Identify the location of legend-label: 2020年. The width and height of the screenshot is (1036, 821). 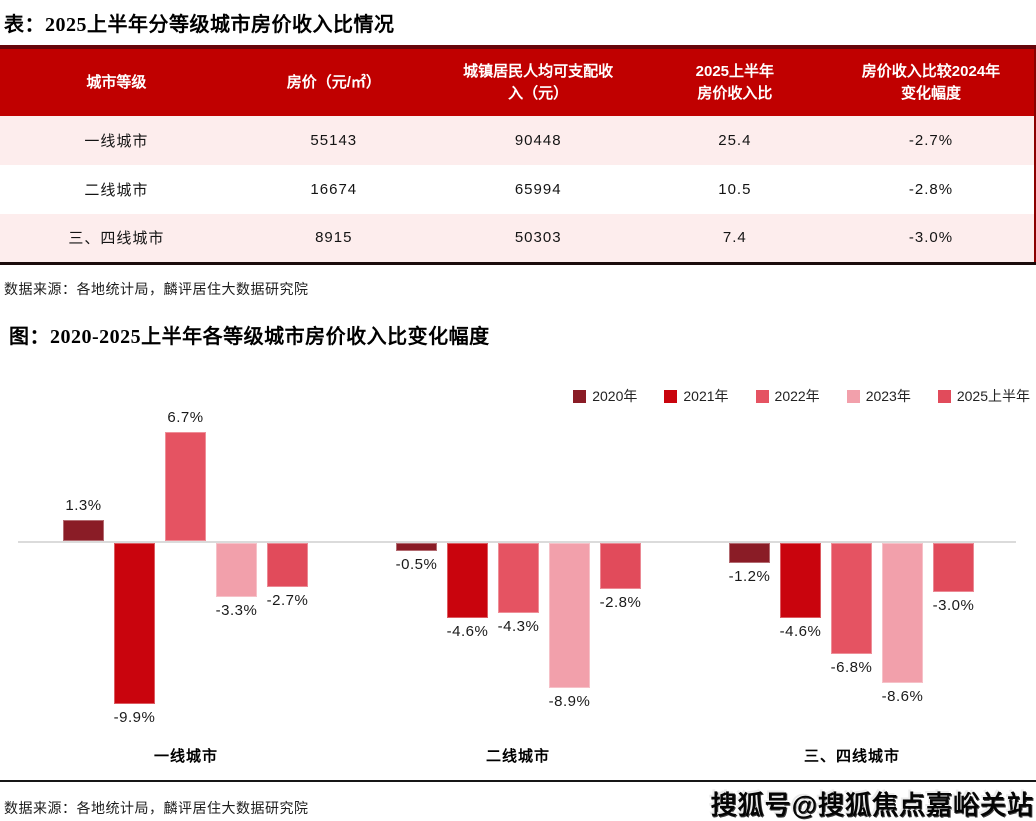
(615, 396).